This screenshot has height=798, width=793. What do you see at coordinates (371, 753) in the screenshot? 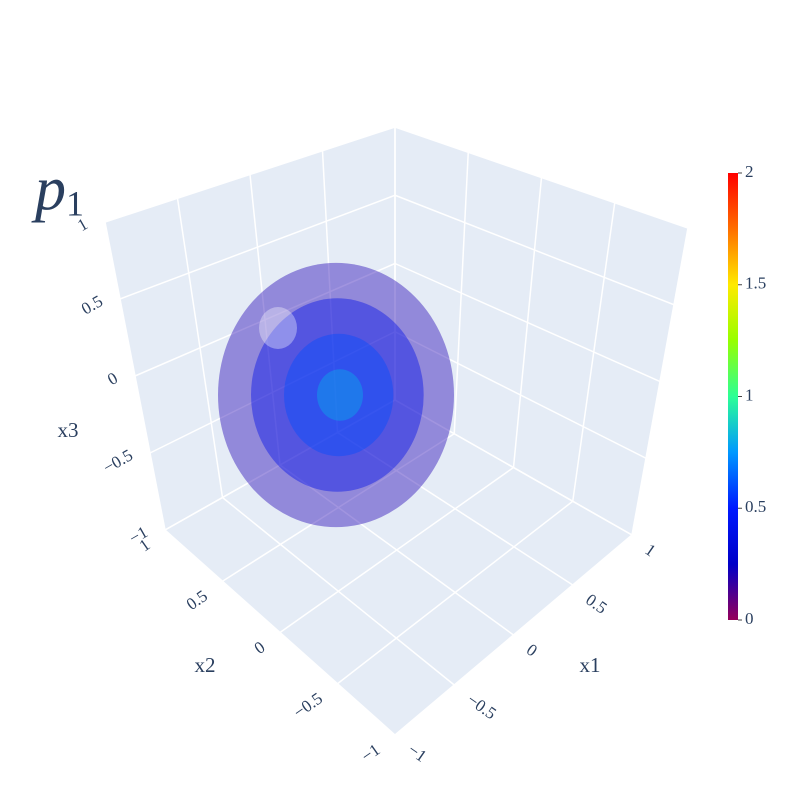
I see `x2-tick-label: −1` at bounding box center [371, 753].